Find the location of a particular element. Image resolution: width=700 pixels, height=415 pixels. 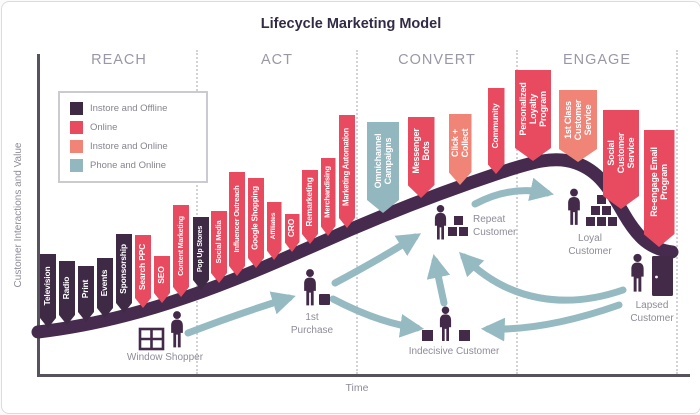

legend-label: Phone and Online is located at coordinates (128, 165).